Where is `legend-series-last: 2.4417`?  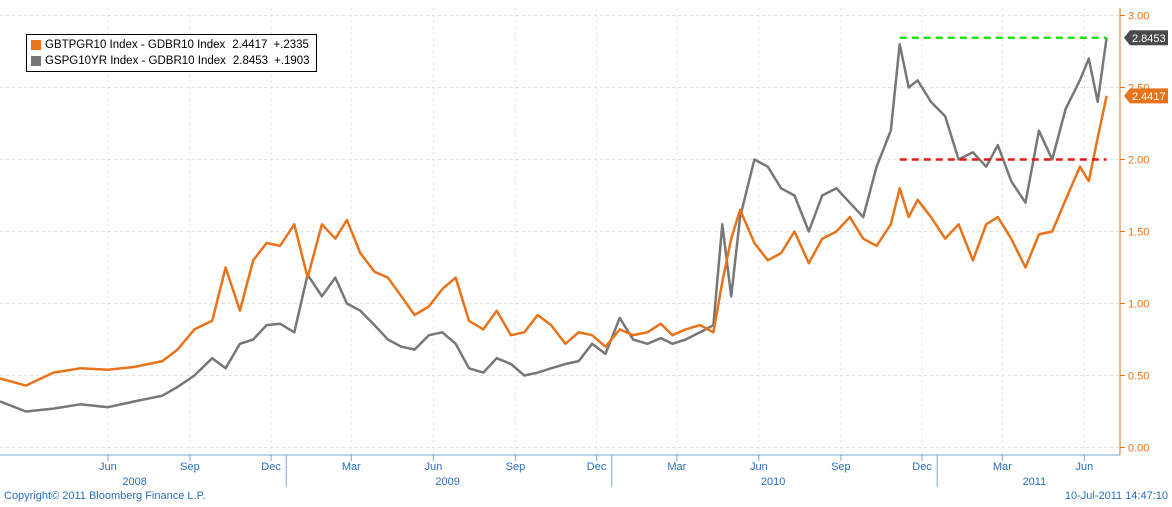 legend-series-last: 2.4417 is located at coordinates (250, 45).